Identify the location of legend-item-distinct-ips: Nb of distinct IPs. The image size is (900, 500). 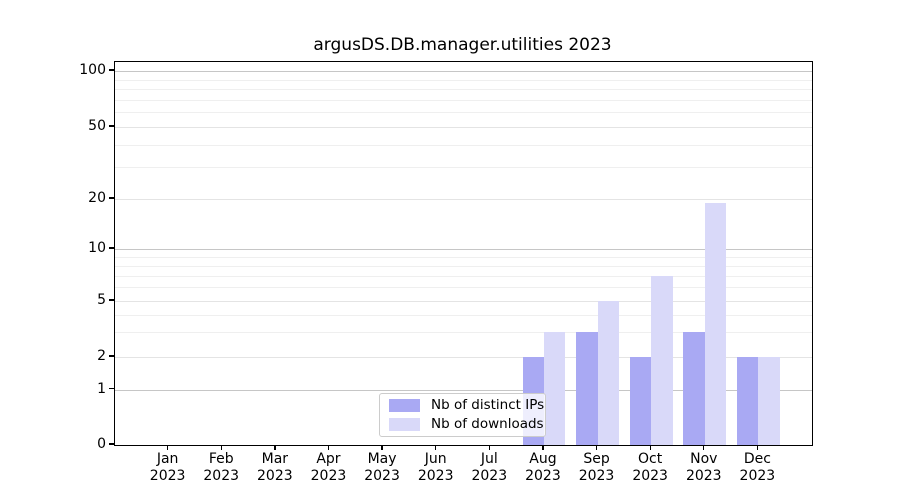
(466, 405).